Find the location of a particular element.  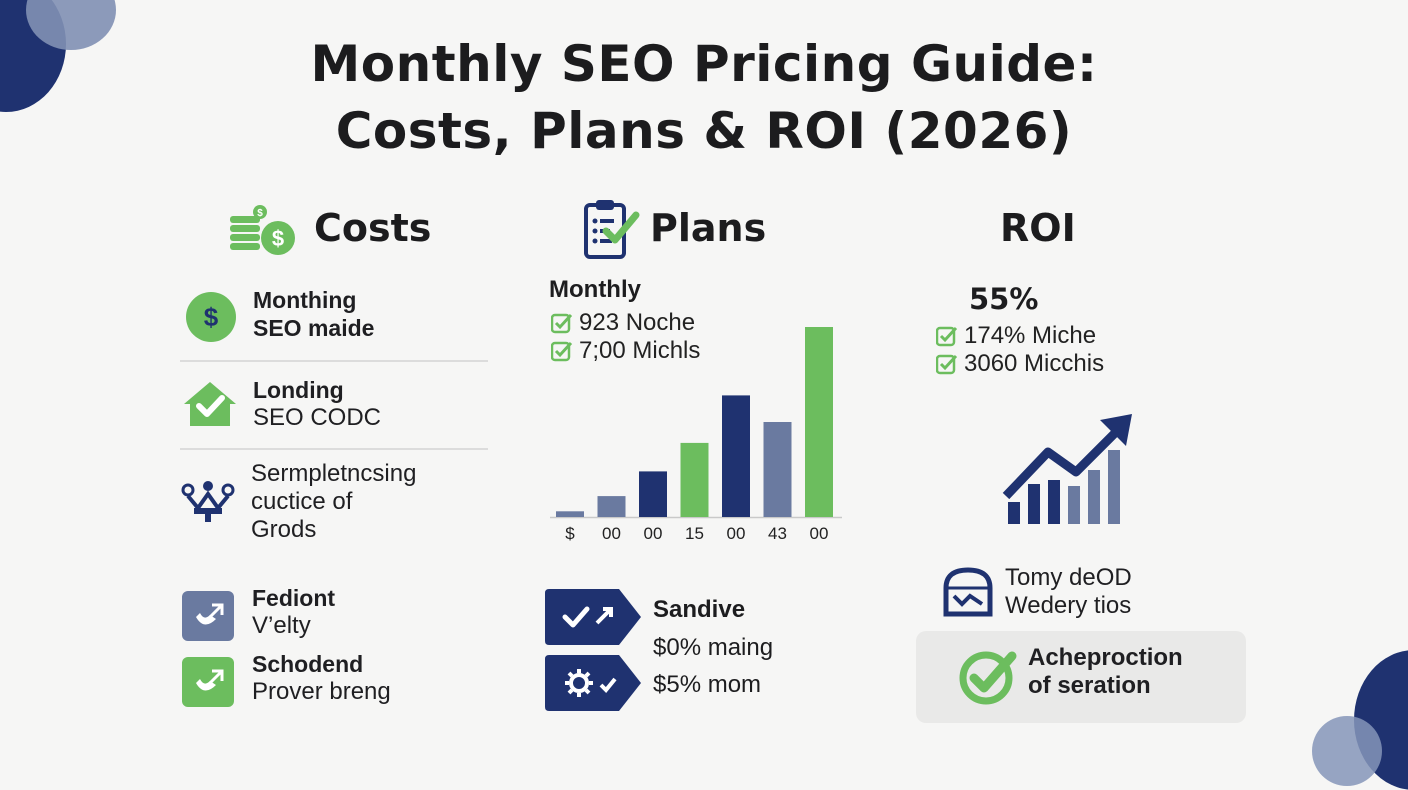

cost-item-3-line1: Sermpletncsing is located at coordinates (334, 473).